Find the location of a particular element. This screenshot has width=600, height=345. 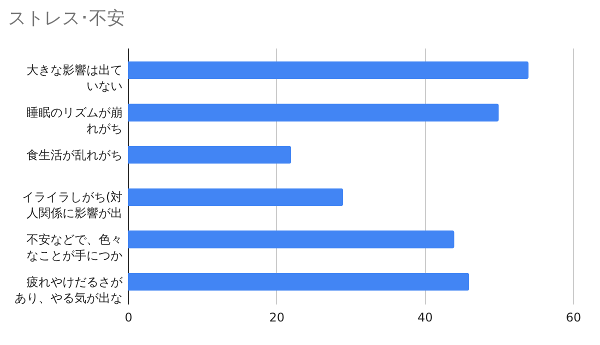

y-tick-label: 大きな影響は出ていない is located at coordinates (74, 78).